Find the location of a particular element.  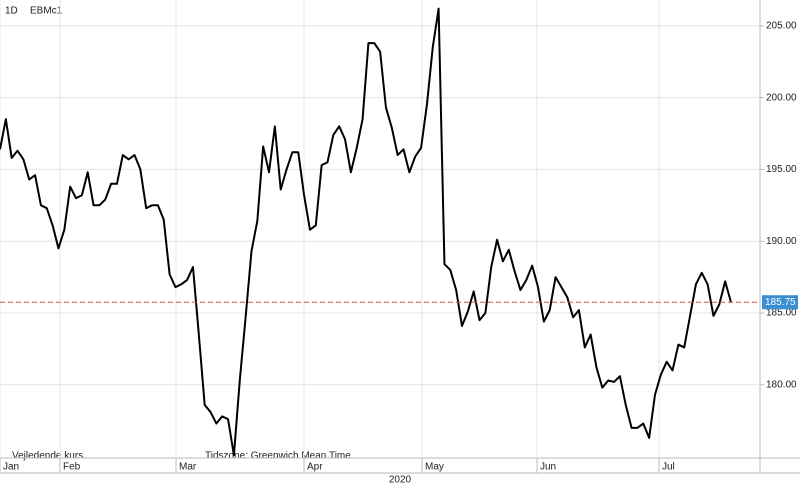

x-tick-label: May is located at coordinates (434, 467).